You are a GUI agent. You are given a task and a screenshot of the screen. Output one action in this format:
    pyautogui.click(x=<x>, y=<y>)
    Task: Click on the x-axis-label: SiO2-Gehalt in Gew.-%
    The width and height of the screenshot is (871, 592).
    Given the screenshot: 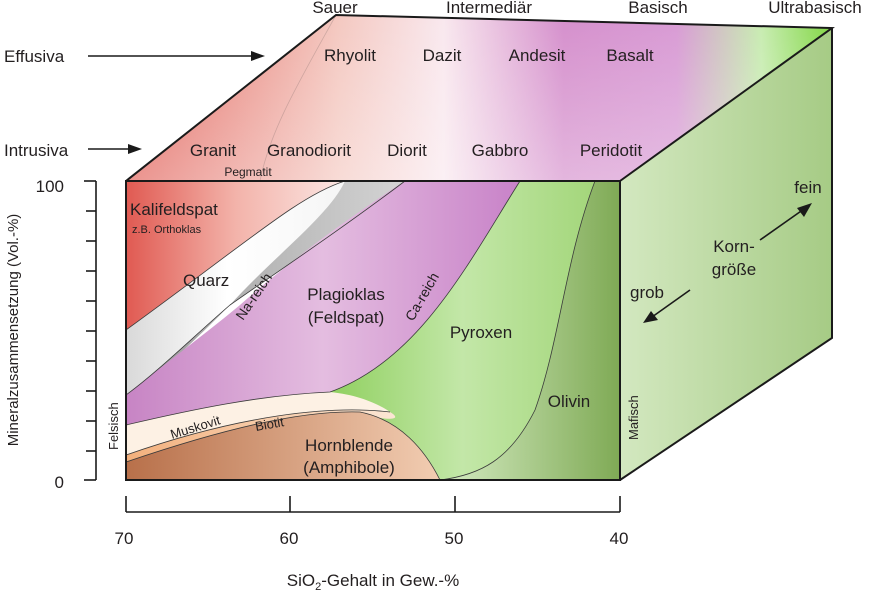 What is the action you would take?
    pyautogui.click(x=373, y=581)
    